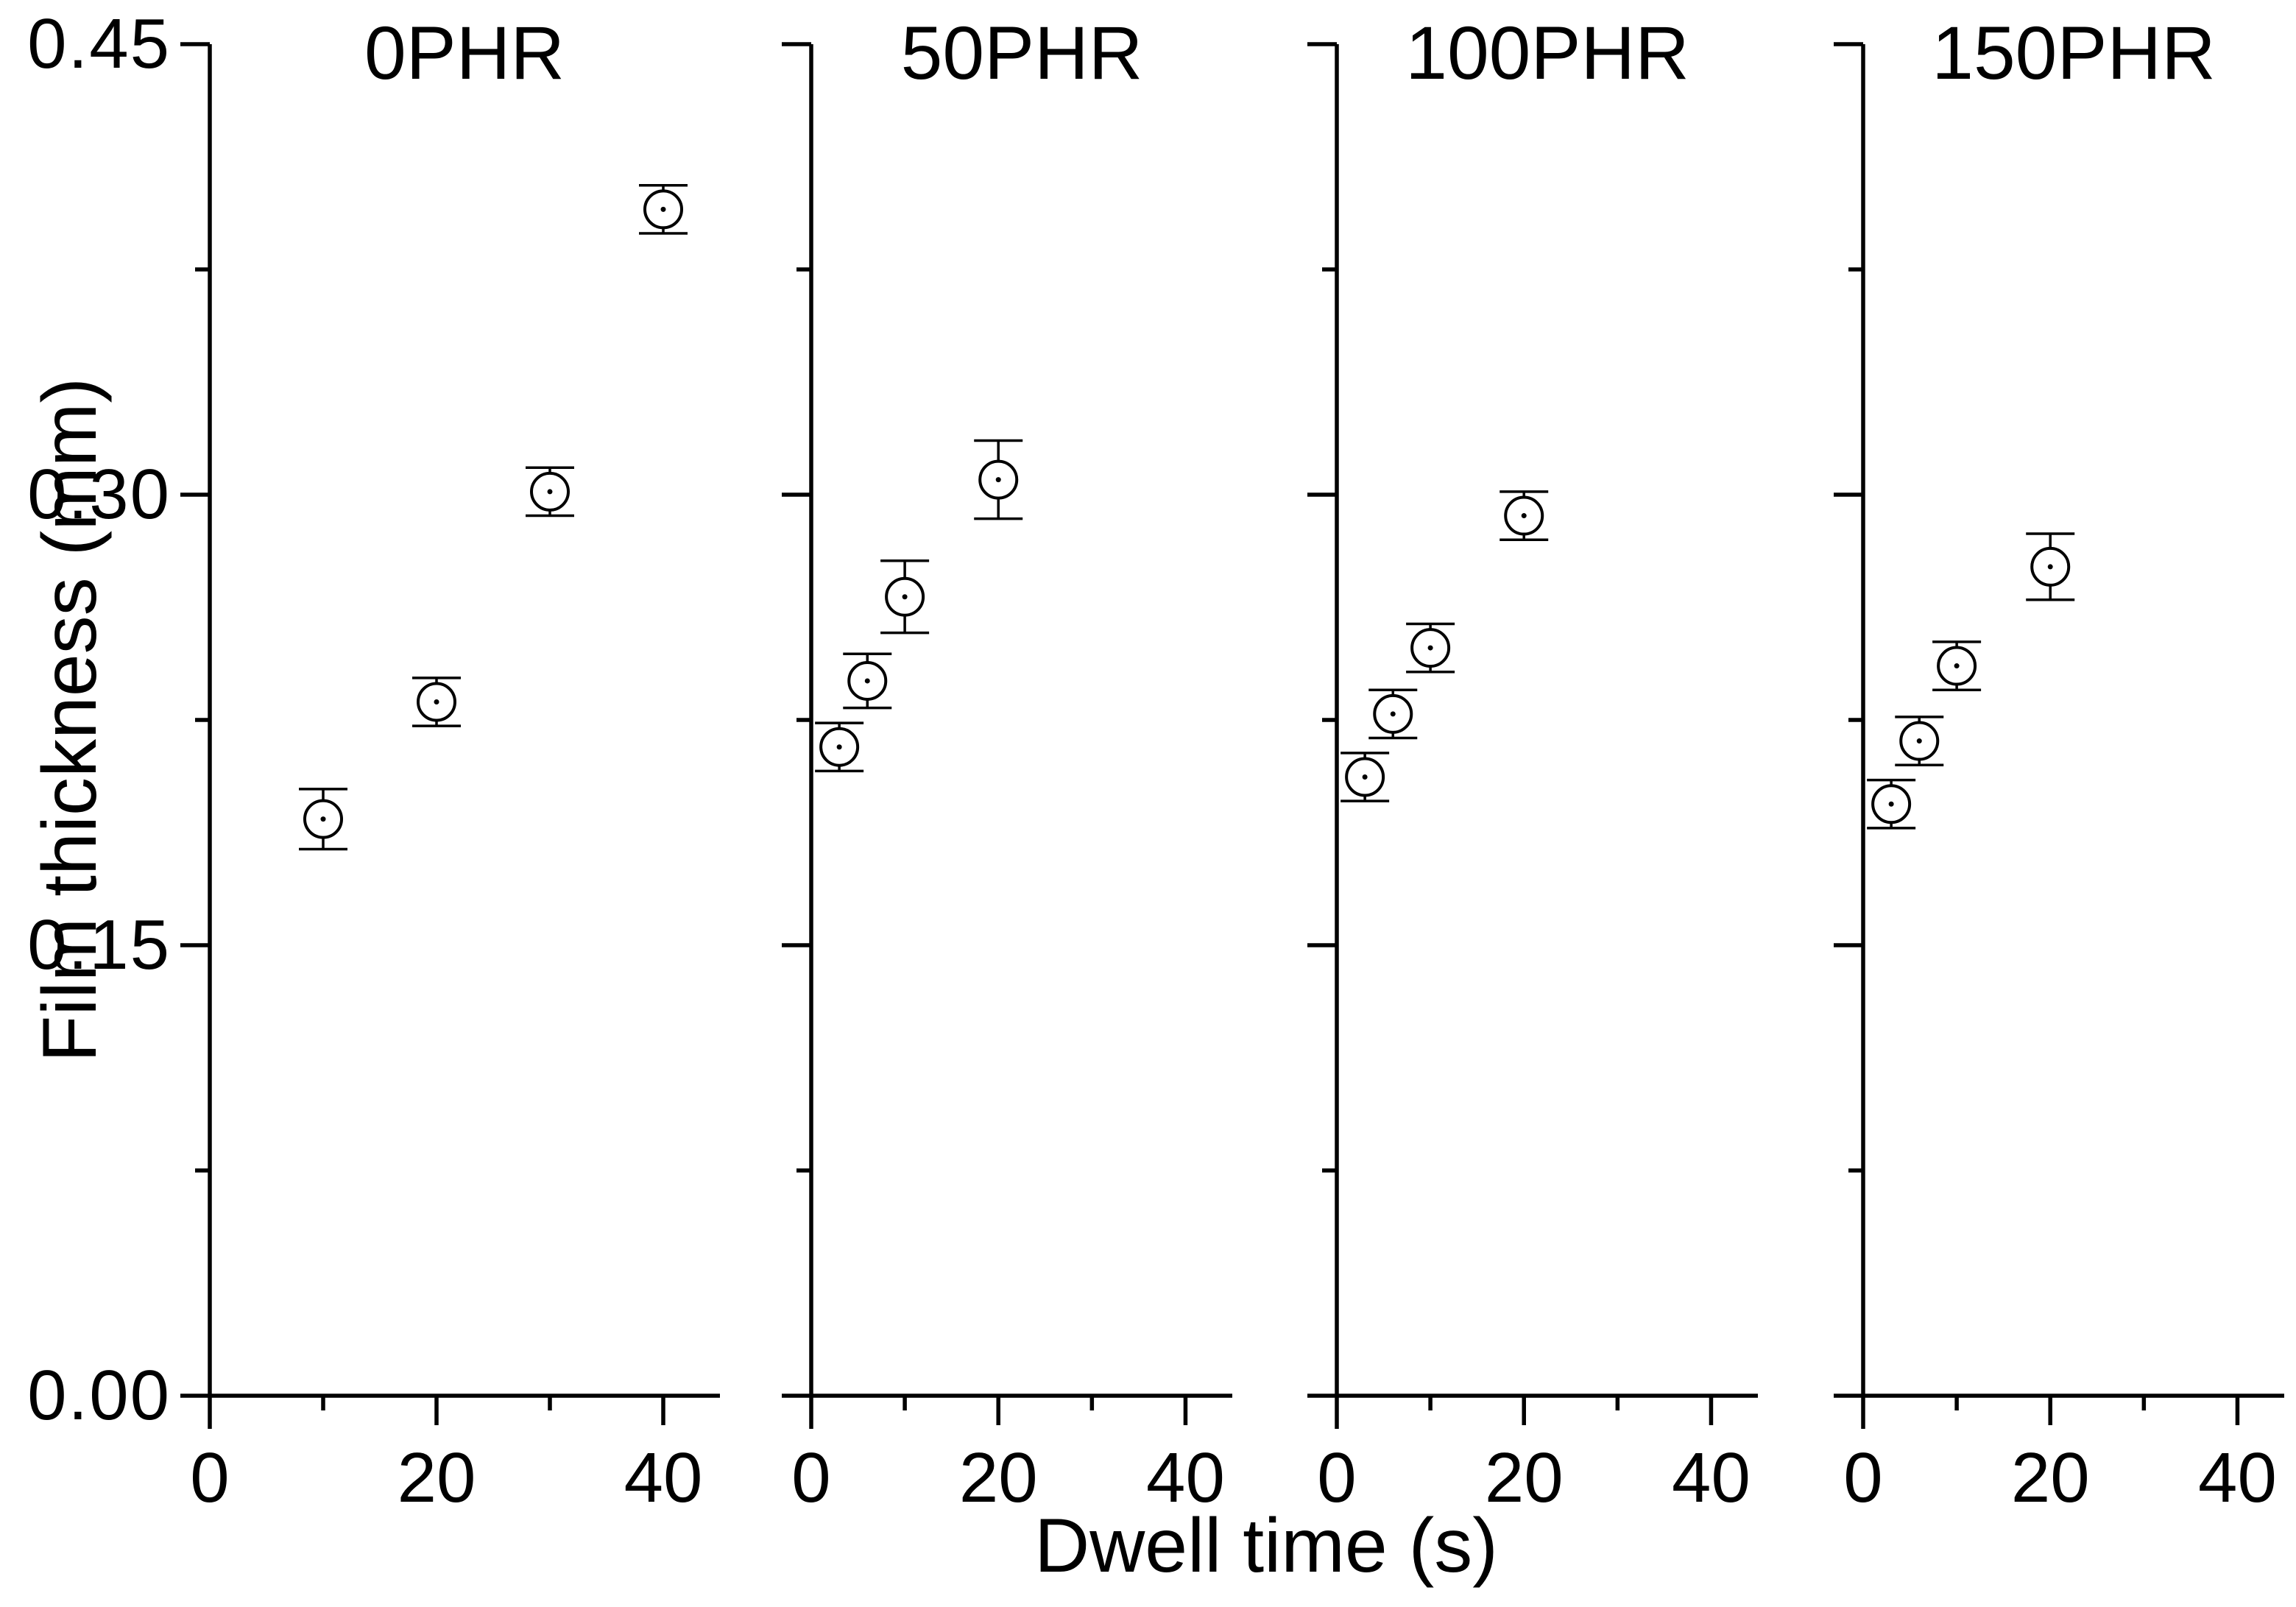 The height and width of the screenshot is (1607, 2296). What do you see at coordinates (99, 945) in the screenshot?
I see `y-tick-label: 0.15` at bounding box center [99, 945].